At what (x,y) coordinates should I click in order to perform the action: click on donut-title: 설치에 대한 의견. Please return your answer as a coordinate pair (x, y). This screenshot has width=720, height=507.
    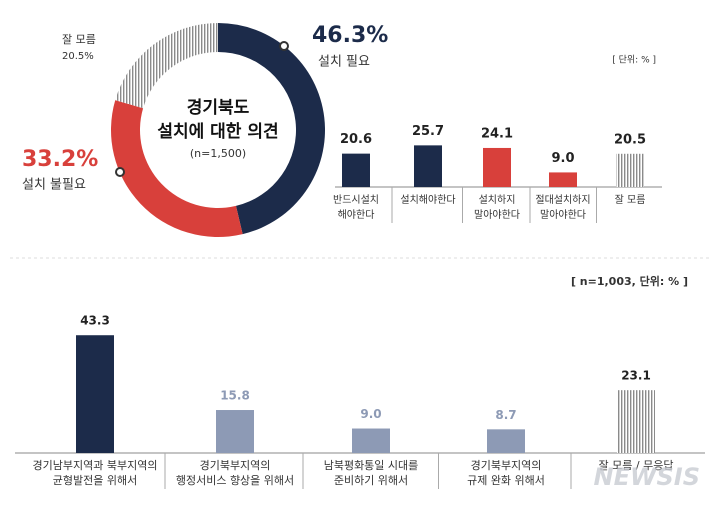
    Looking at the image, I should click on (217, 132).